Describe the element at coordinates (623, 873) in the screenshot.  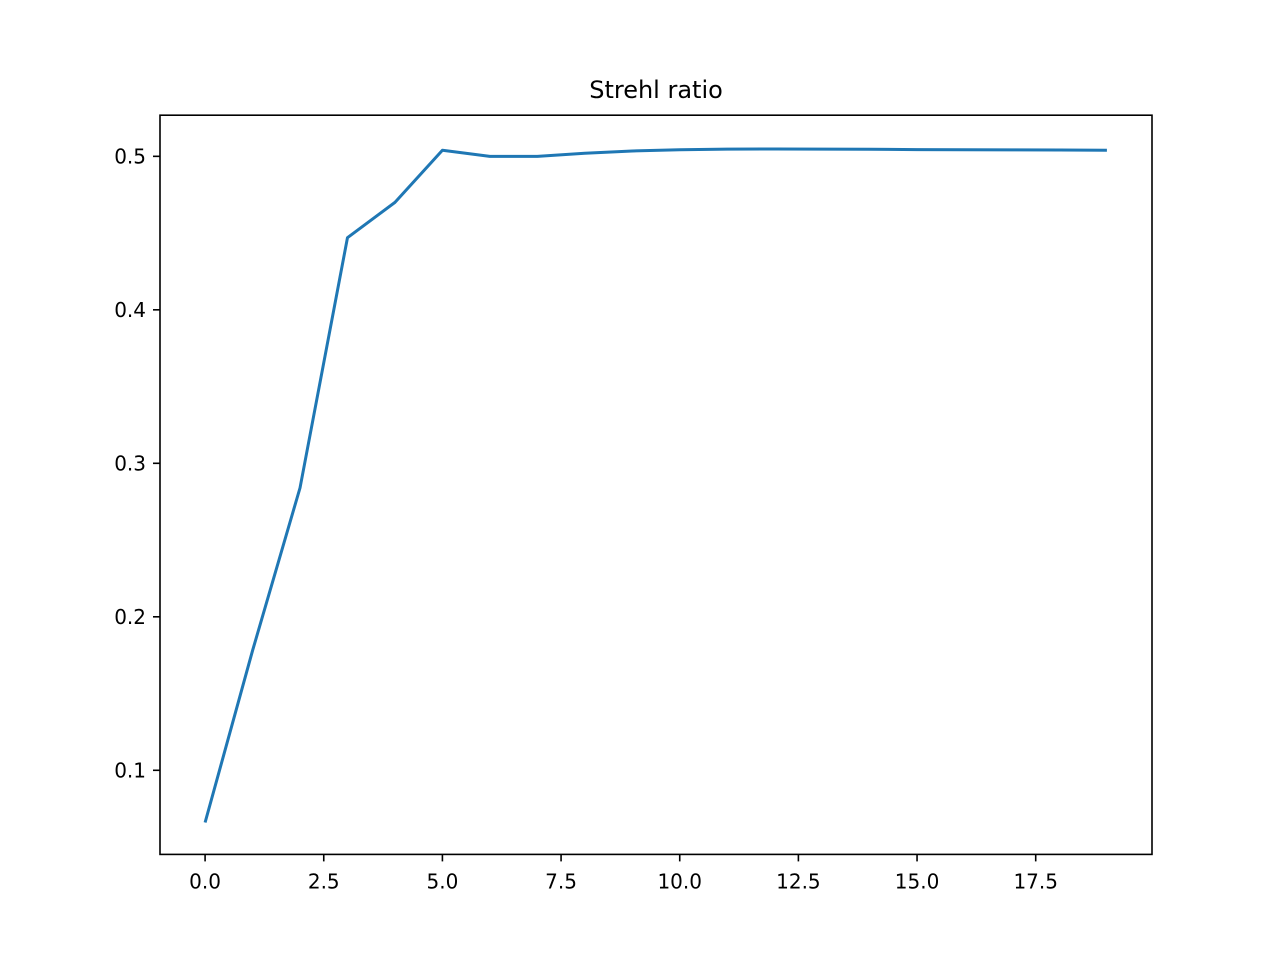
I see `x-axis: 0.0 2.5 5.0 7.5 10.0 12.5 15.0 17.5` at that location.